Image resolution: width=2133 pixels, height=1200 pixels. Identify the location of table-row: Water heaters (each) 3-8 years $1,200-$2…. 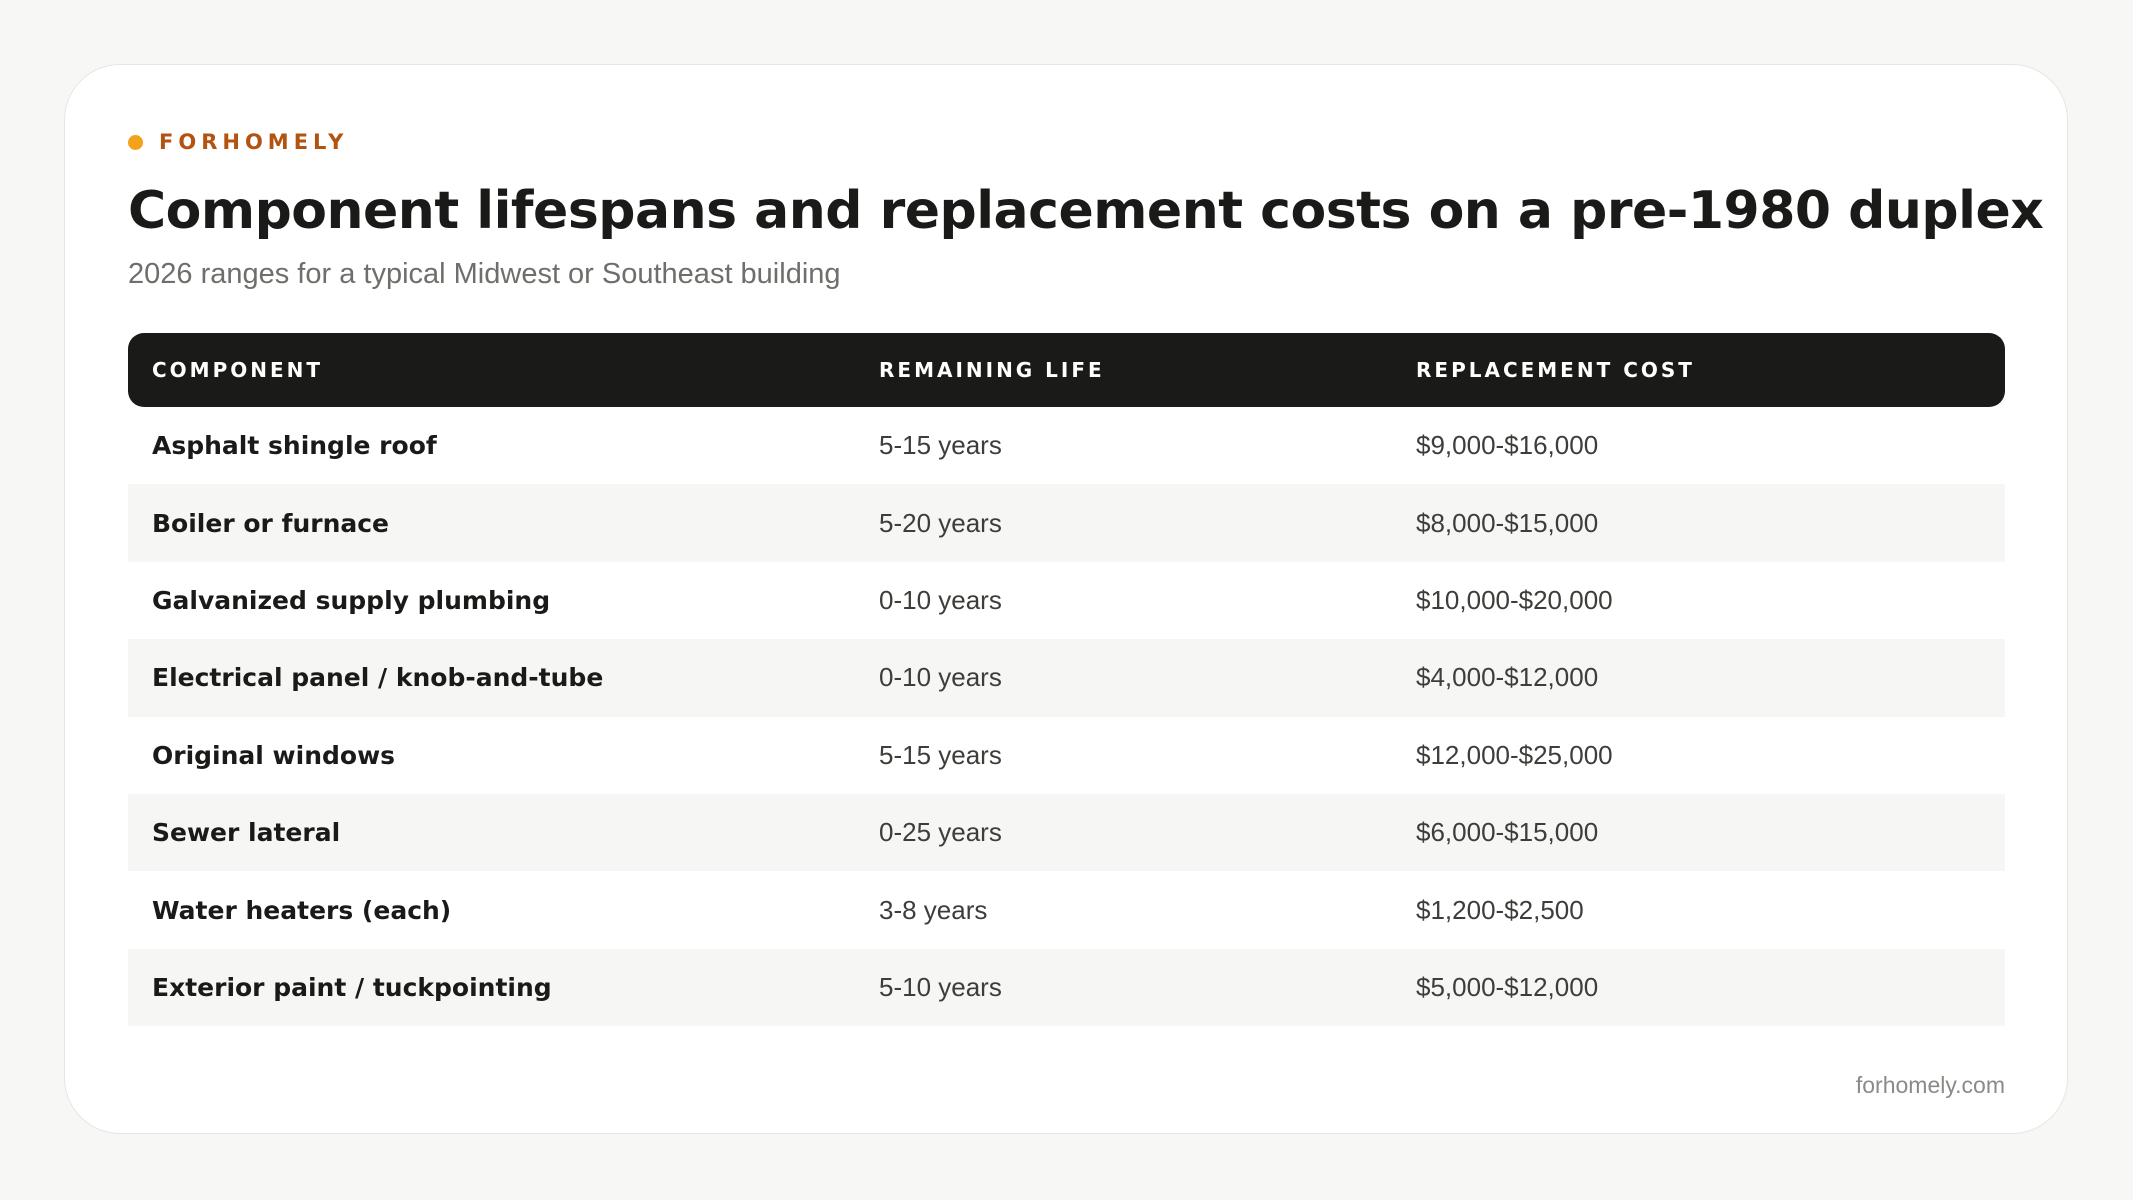
(1066, 909).